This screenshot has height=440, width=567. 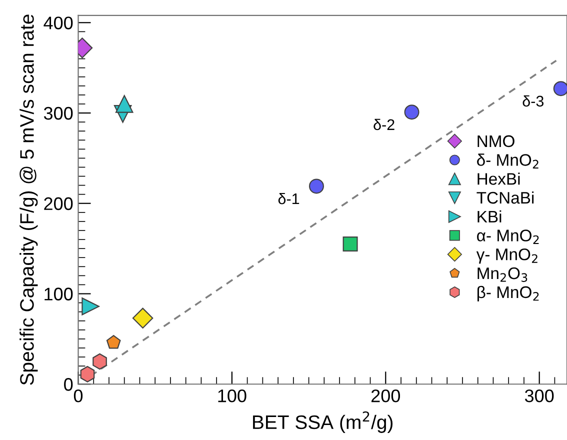 What do you see at coordinates (58, 113) in the screenshot?
I see `y-tick-label: 300` at bounding box center [58, 113].